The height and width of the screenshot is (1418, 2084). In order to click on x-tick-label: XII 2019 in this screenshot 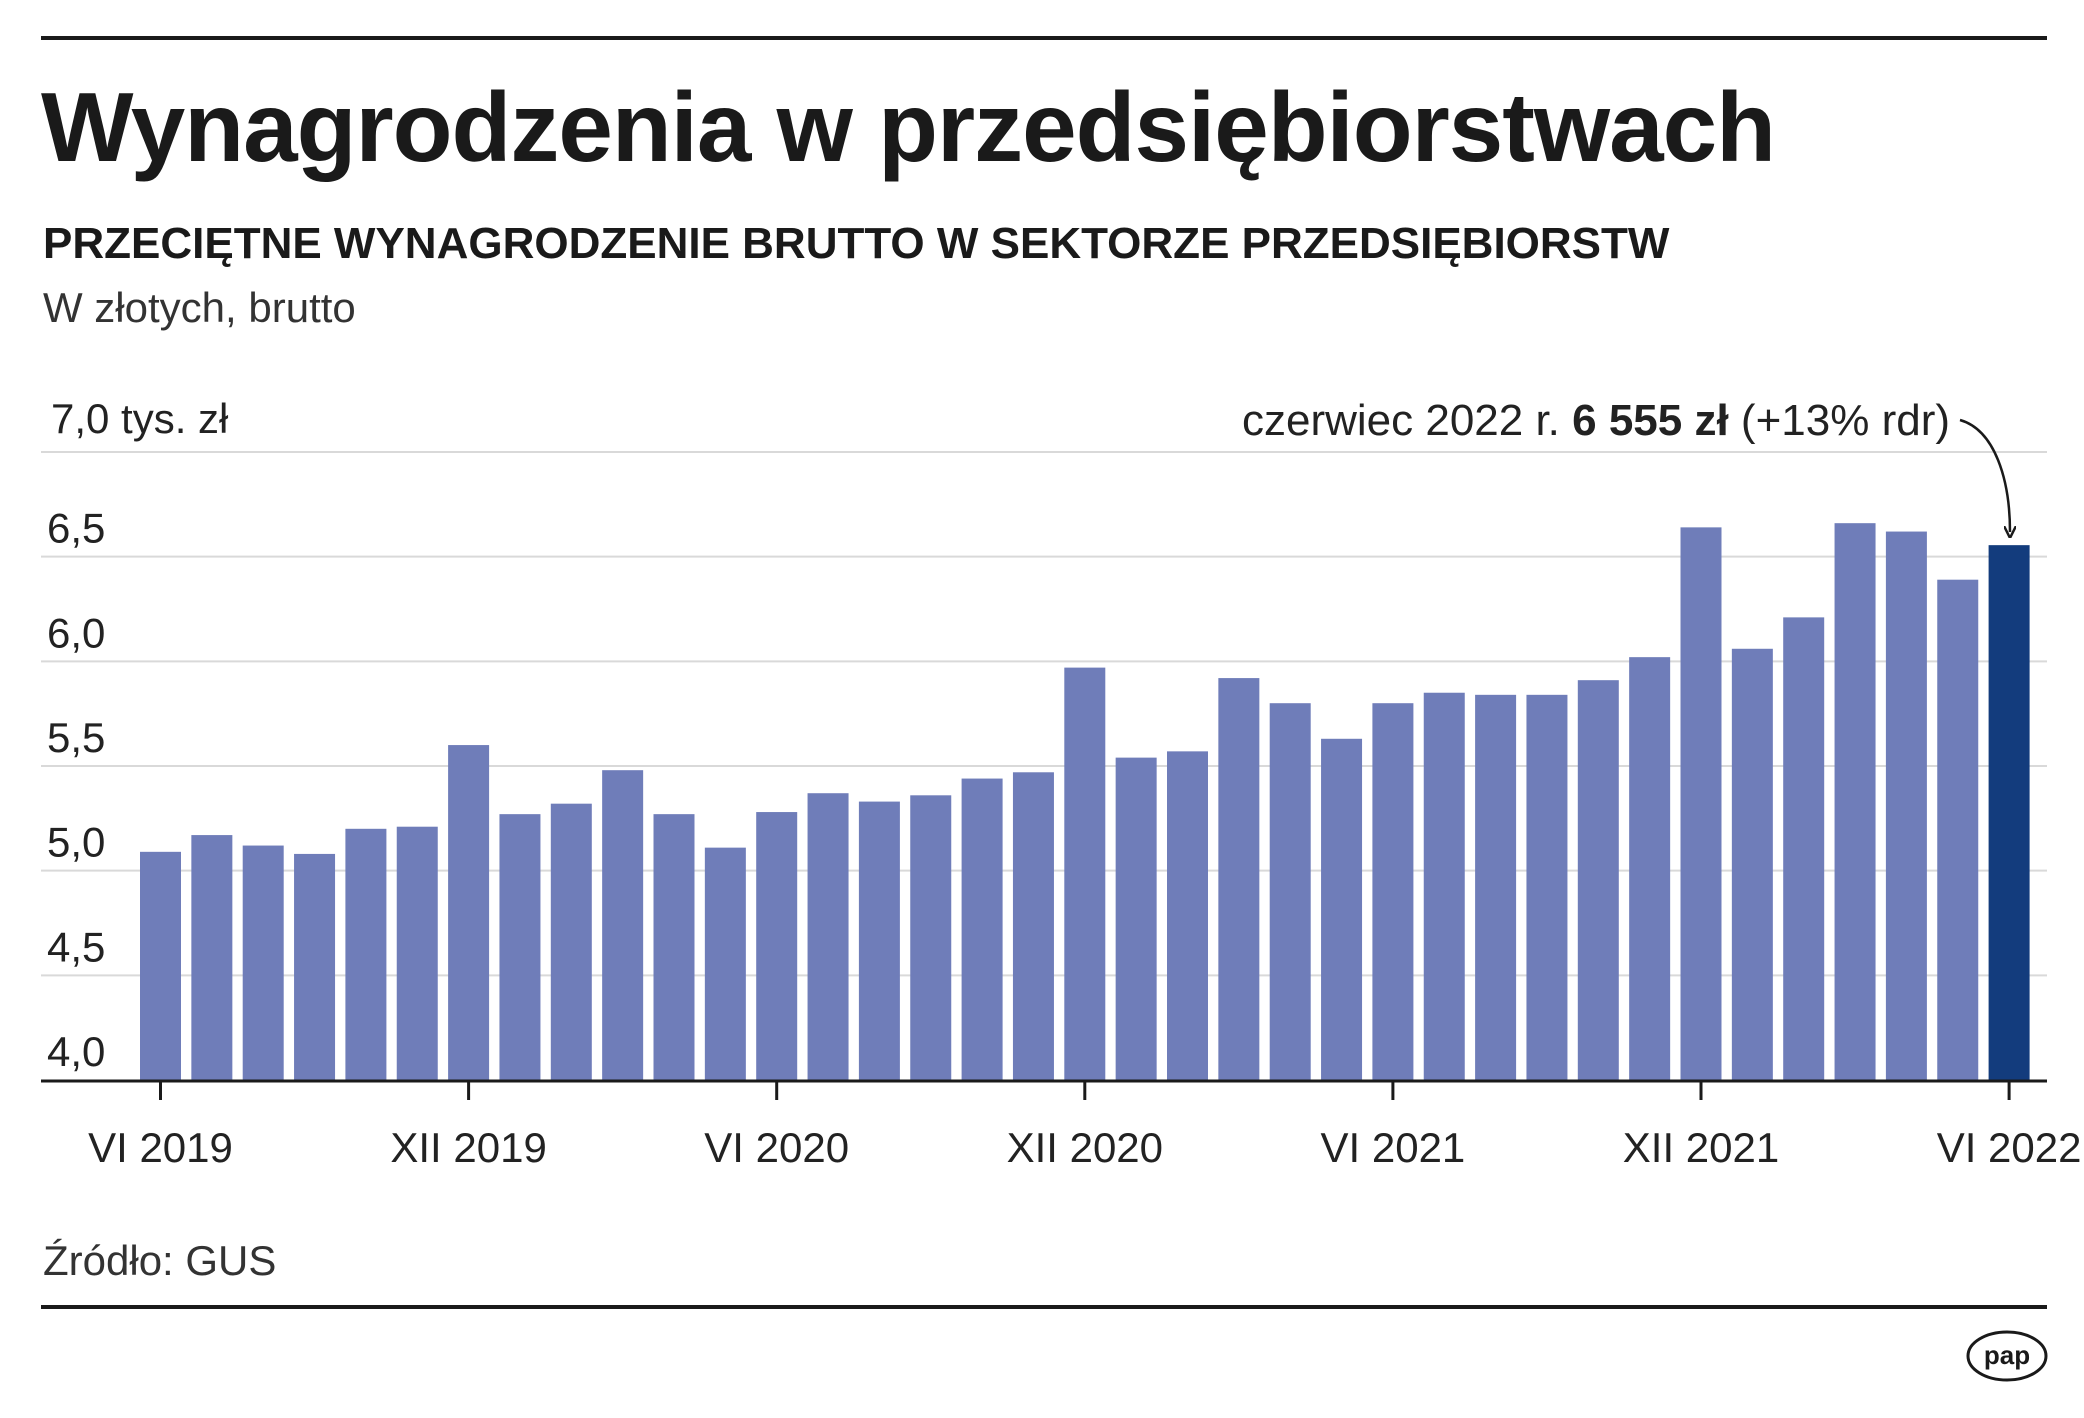, I will do `click(468, 1147)`.